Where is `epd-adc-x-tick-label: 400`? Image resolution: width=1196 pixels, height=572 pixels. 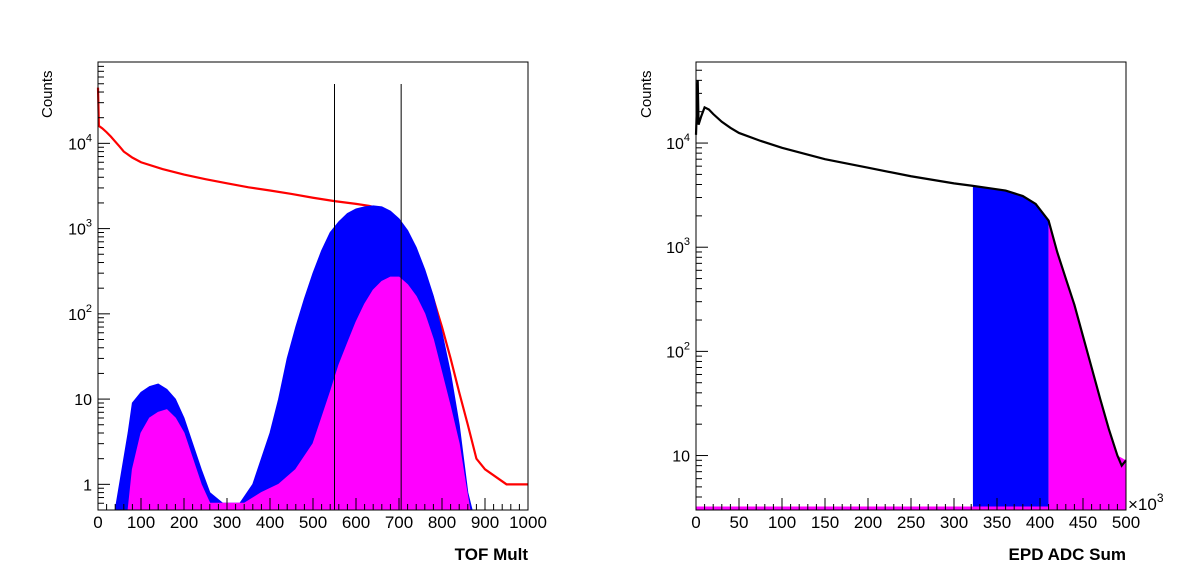
epd-adc-x-tick-label: 400 is located at coordinates (1040, 522).